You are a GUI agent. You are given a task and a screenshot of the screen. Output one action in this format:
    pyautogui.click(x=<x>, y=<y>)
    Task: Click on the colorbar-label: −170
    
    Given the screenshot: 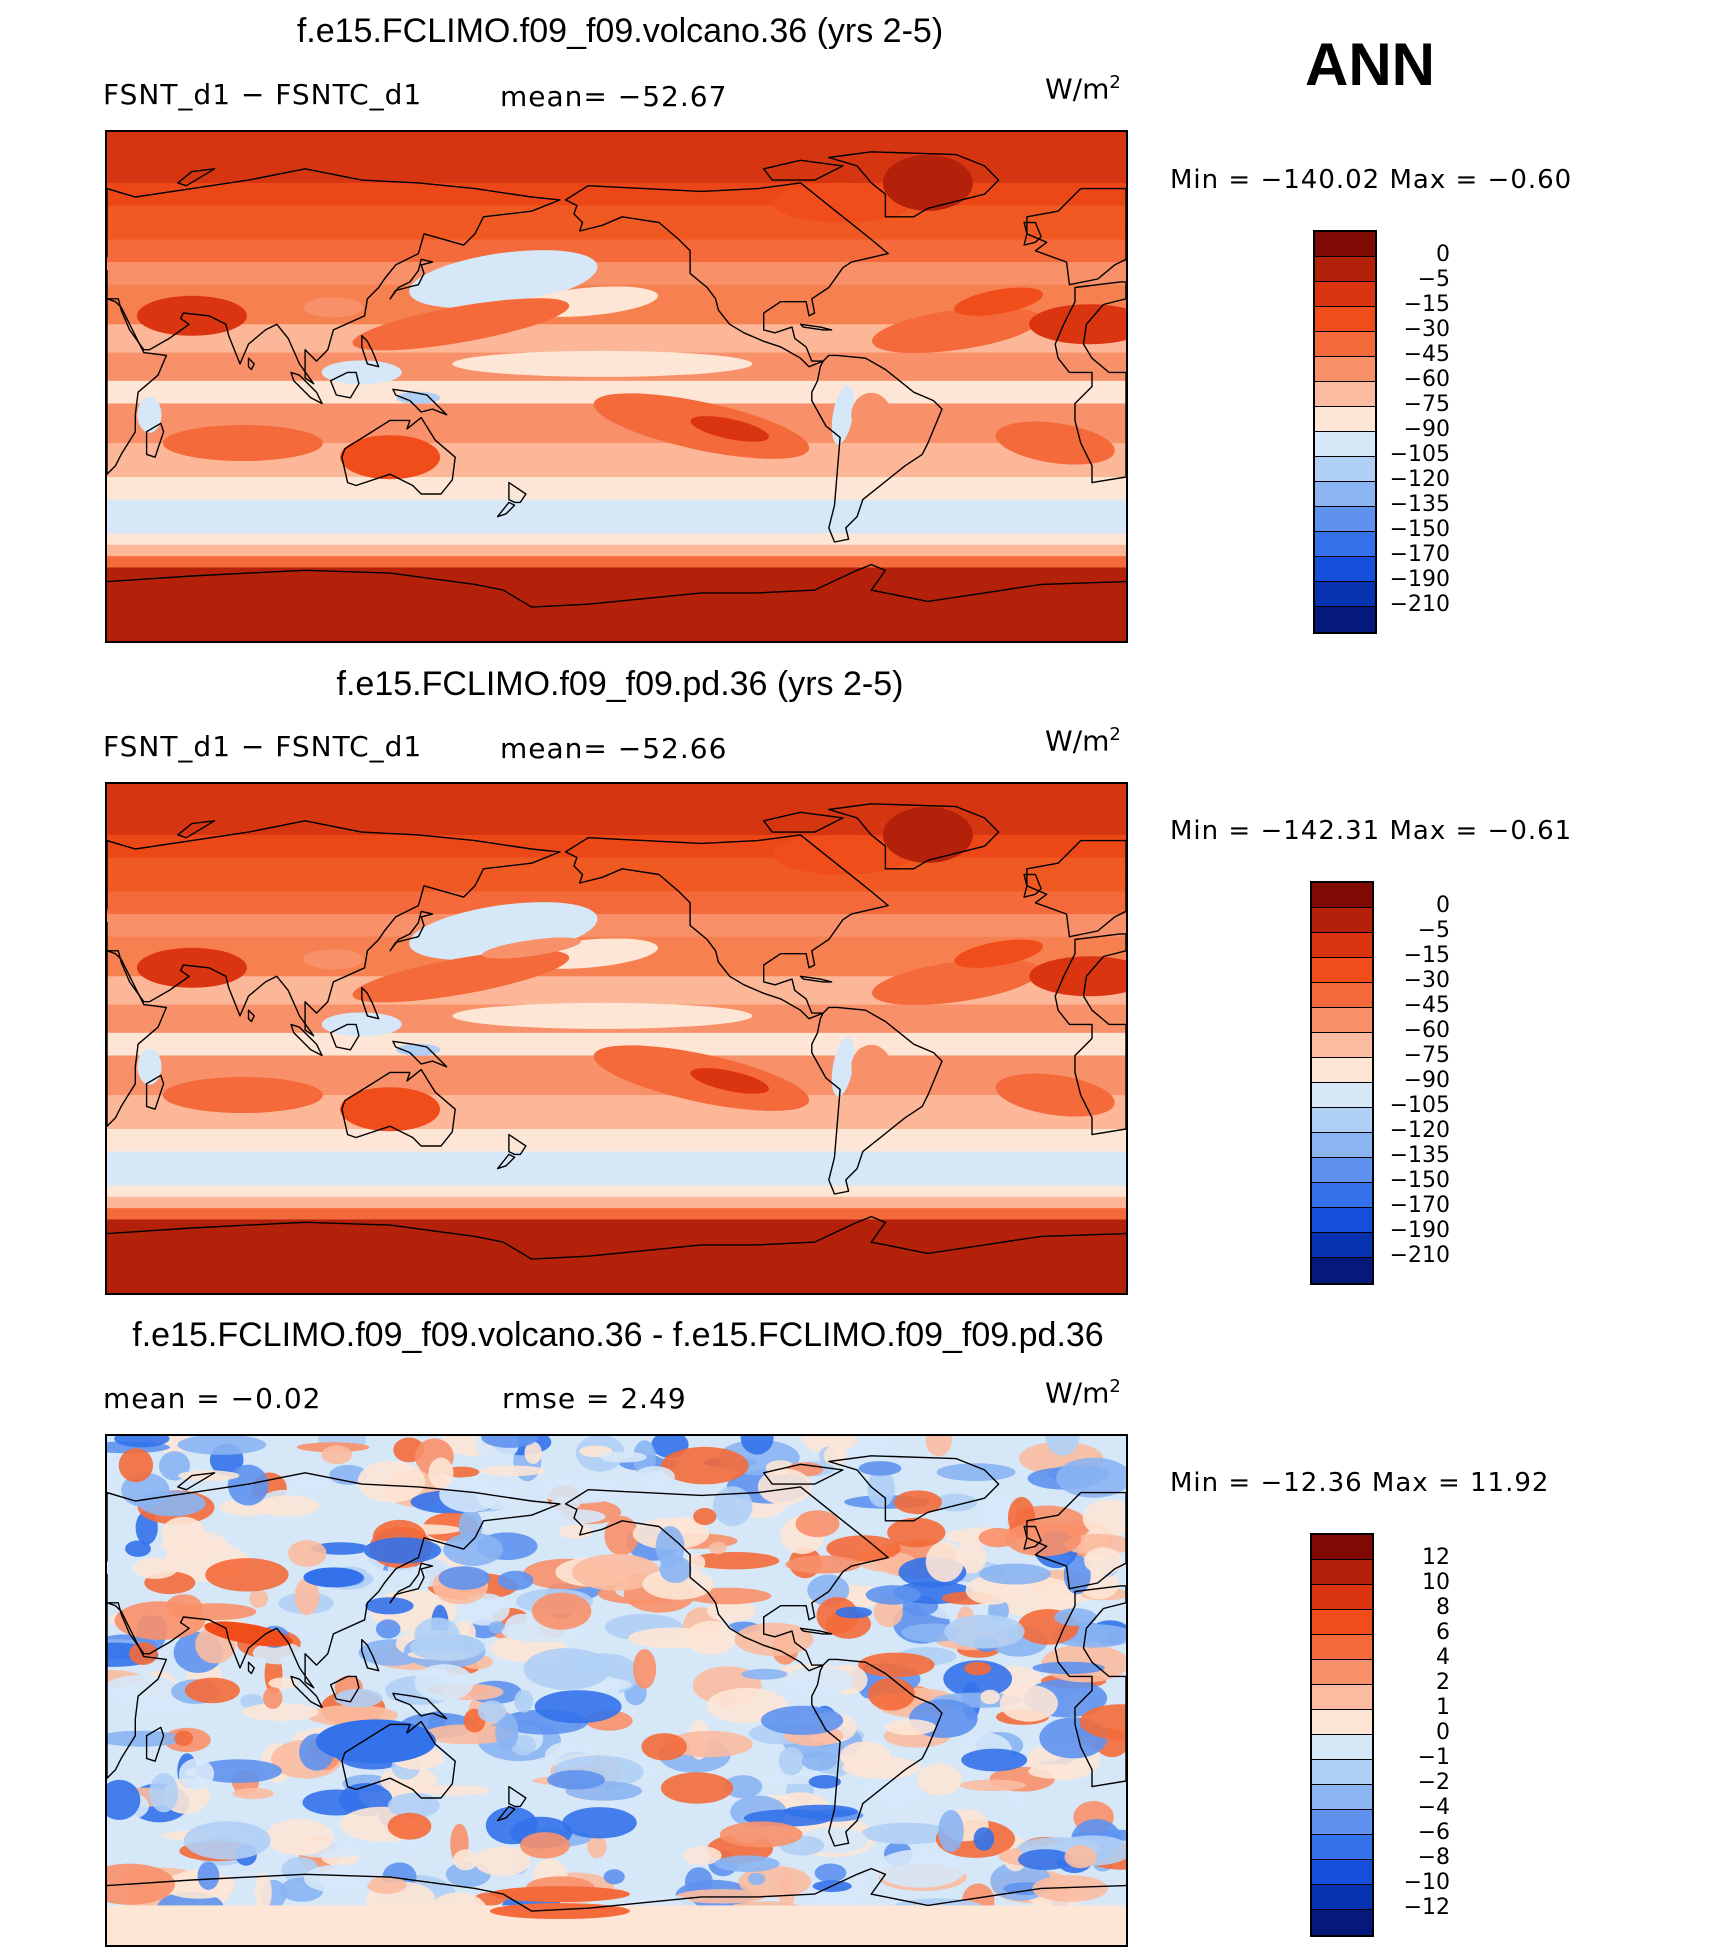 What is the action you would take?
    pyautogui.click(x=1419, y=554)
    